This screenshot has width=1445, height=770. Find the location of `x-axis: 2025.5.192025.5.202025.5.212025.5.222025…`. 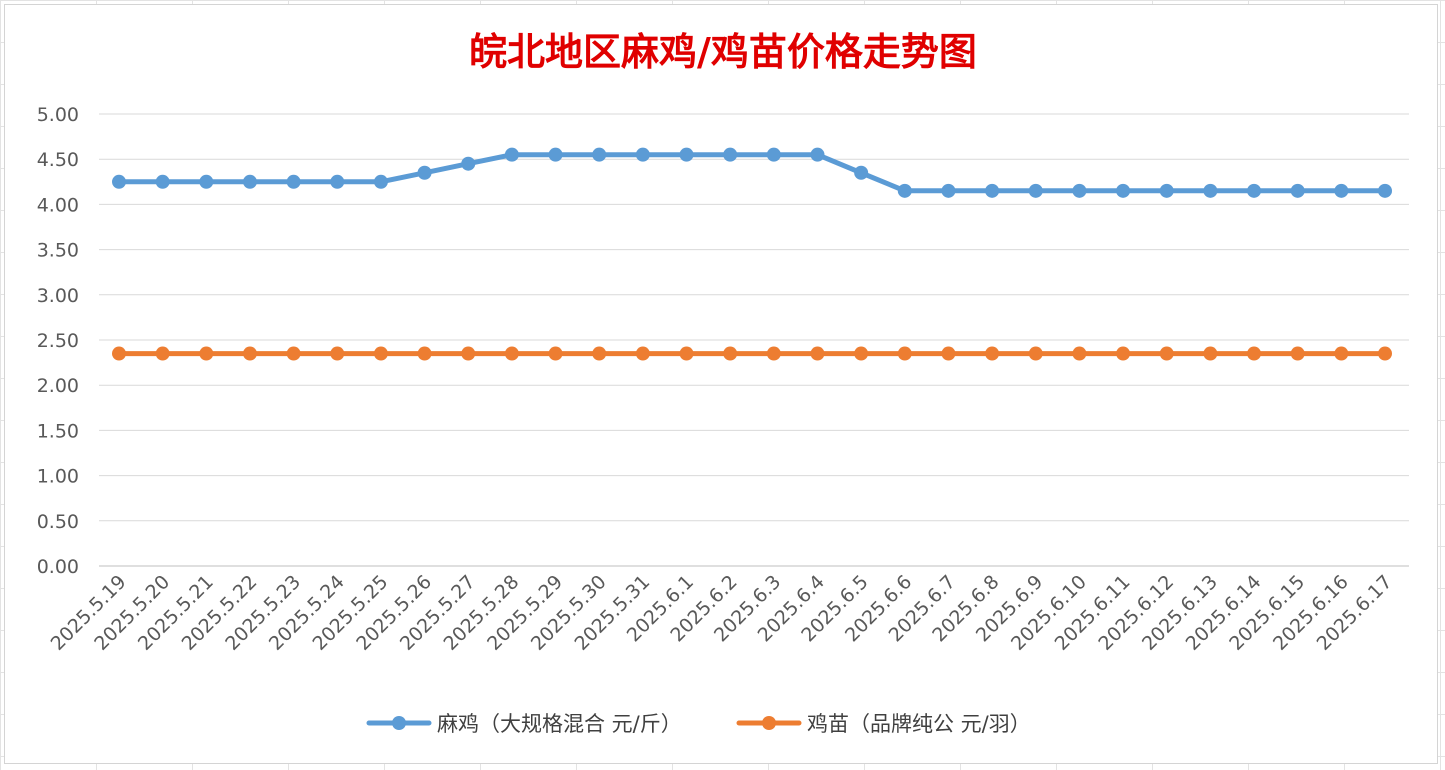

x-axis: 2025.5.192025.5.202025.5.212025.5.222025… is located at coordinates (722, 613).